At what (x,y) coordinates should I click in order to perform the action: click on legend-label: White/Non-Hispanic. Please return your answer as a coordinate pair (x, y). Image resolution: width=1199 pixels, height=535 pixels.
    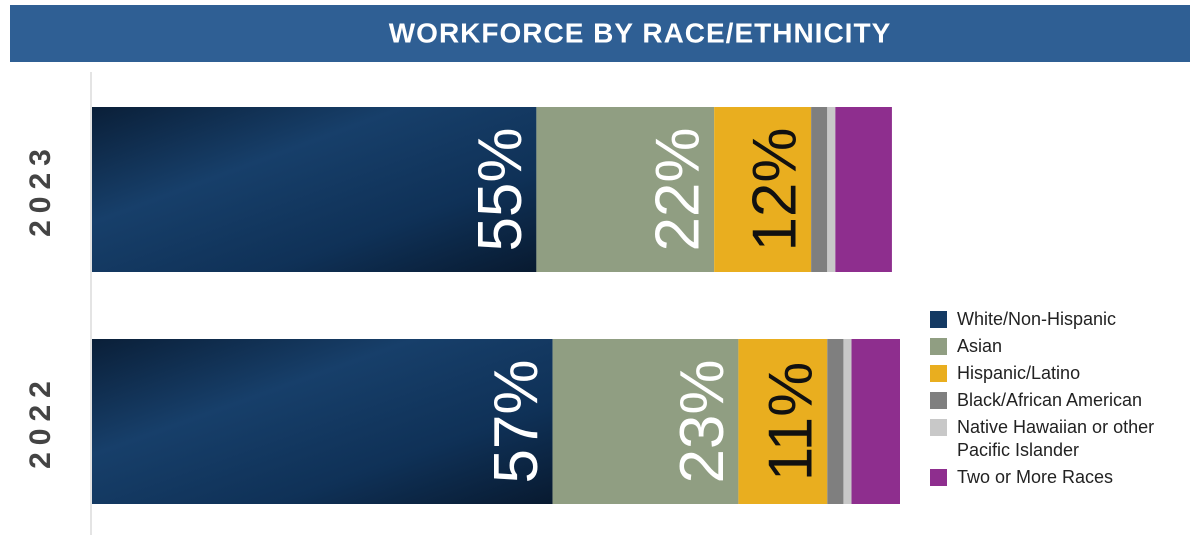
    Looking at the image, I should click on (1037, 319).